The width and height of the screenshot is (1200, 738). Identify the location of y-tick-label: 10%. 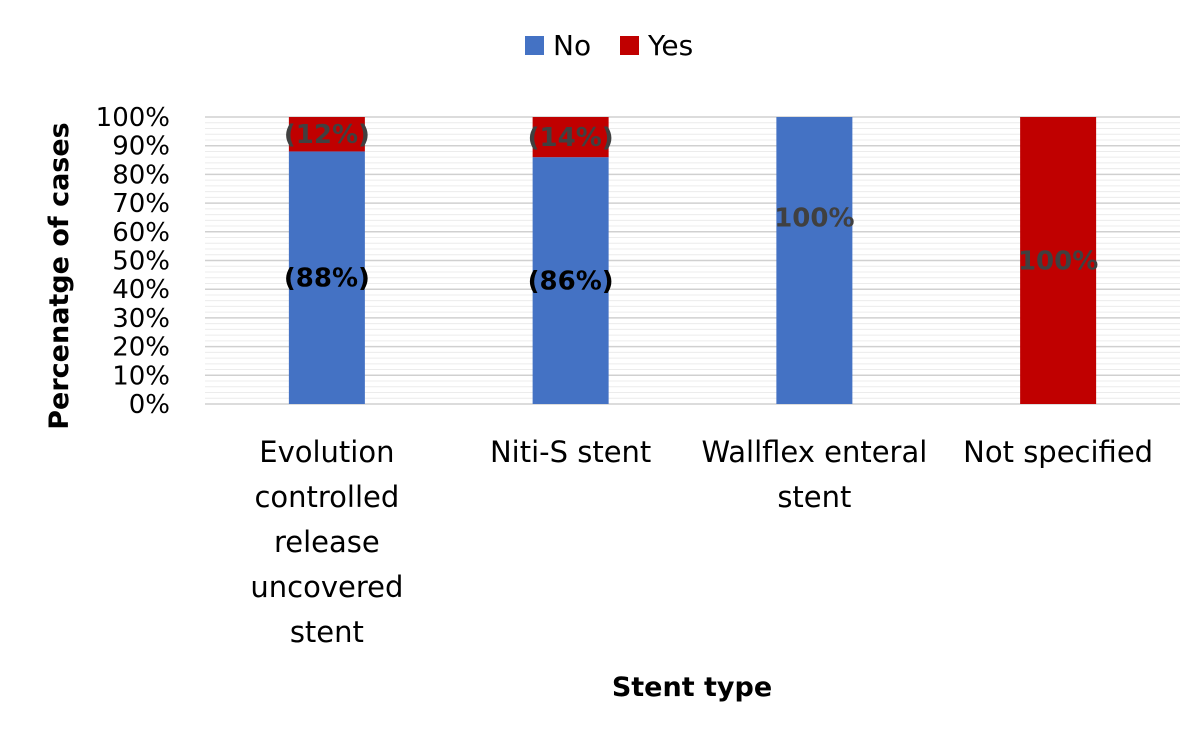
(141, 376).